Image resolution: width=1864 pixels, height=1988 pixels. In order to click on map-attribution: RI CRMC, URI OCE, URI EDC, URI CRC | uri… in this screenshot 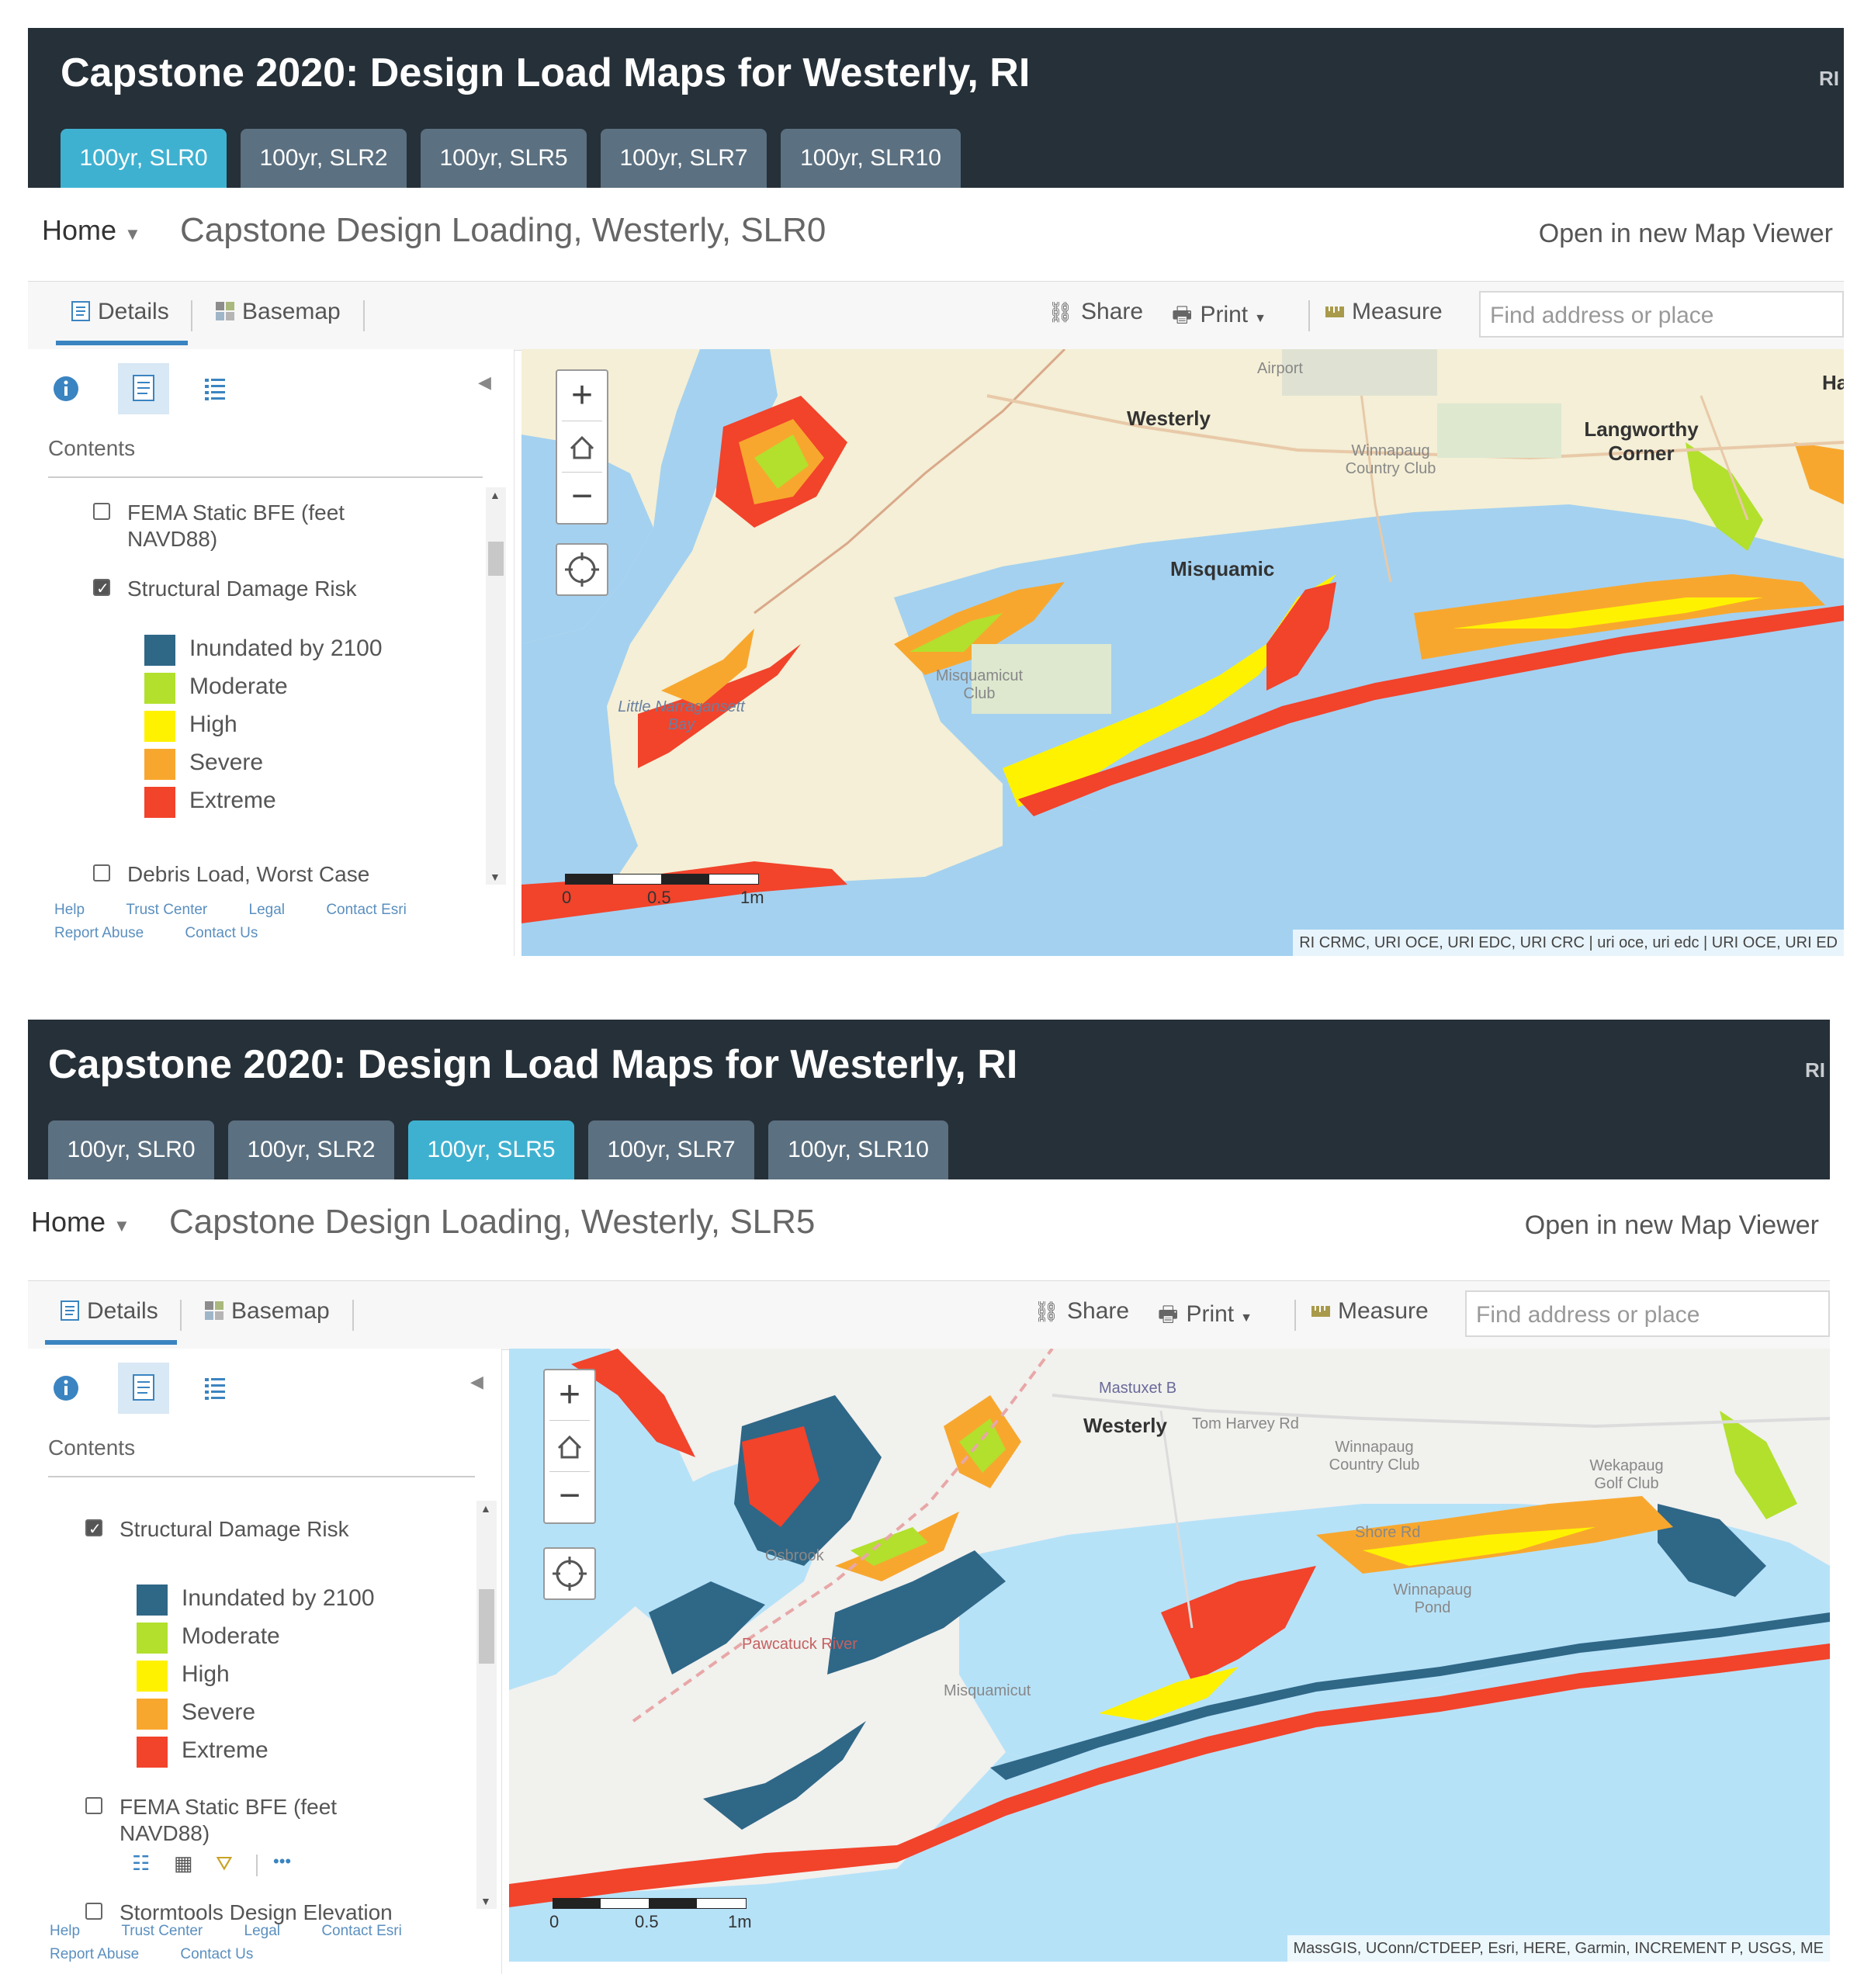, I will do `click(1568, 943)`.